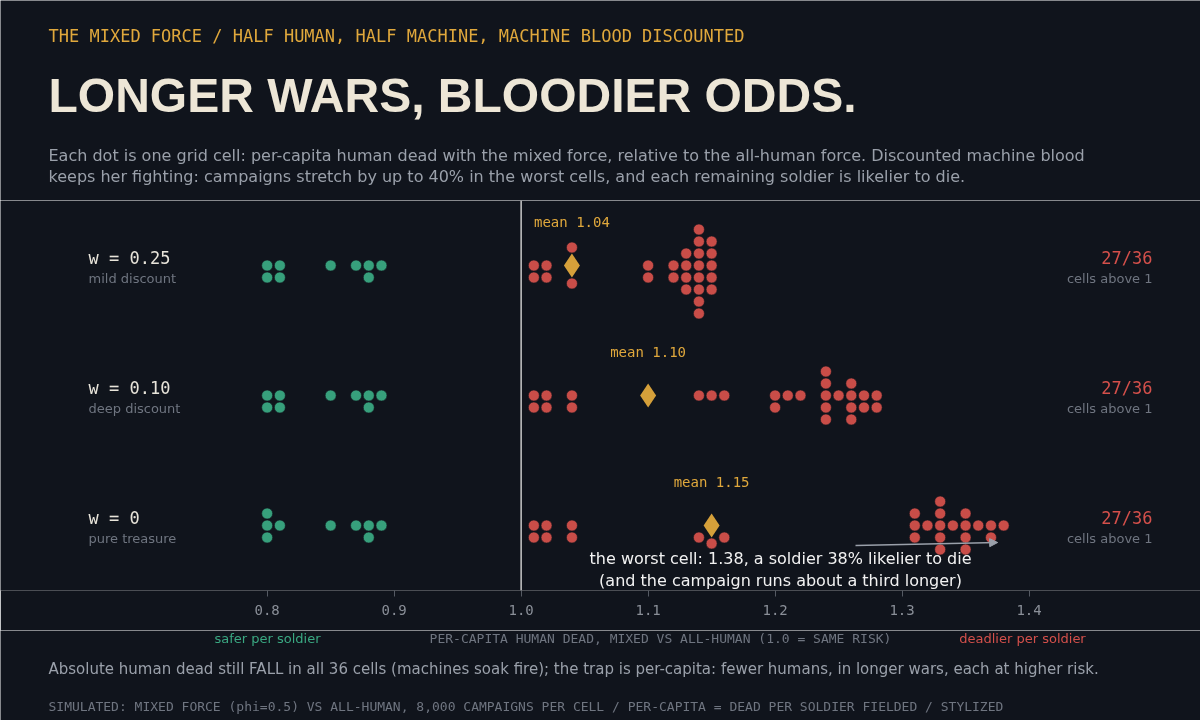 This screenshot has width=1200, height=720. Describe the element at coordinates (902, 609) in the screenshot. I see `x-tick-label: 1.3` at that location.